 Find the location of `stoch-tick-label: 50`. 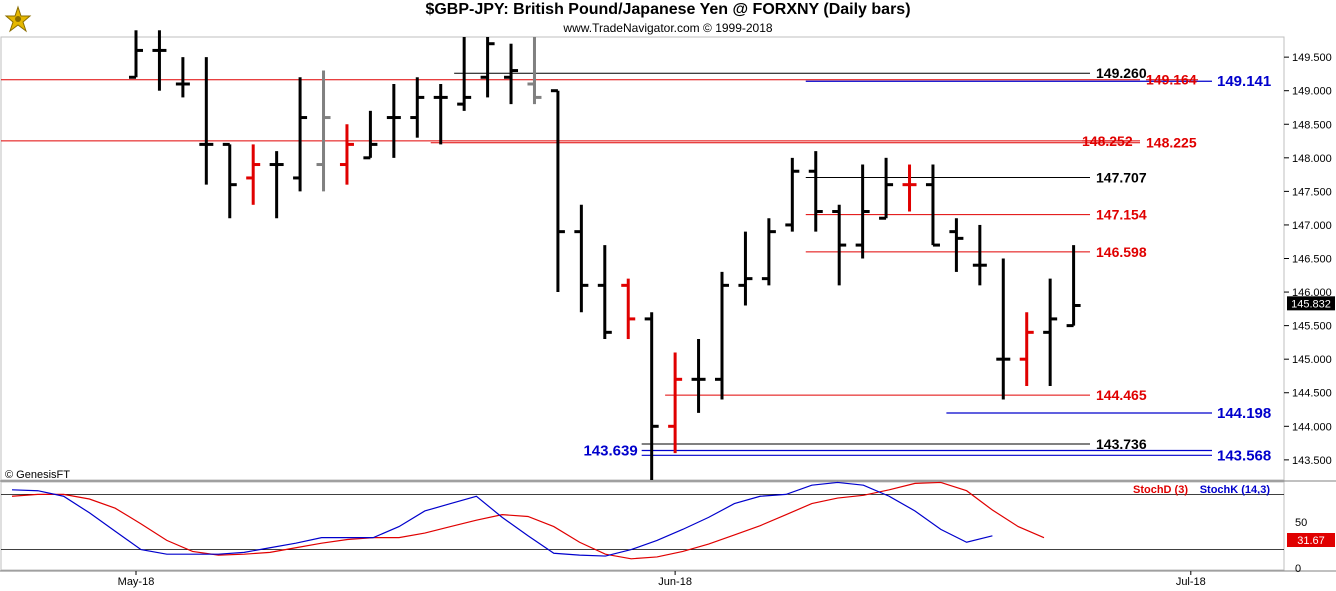

stoch-tick-label: 50 is located at coordinates (1301, 523).